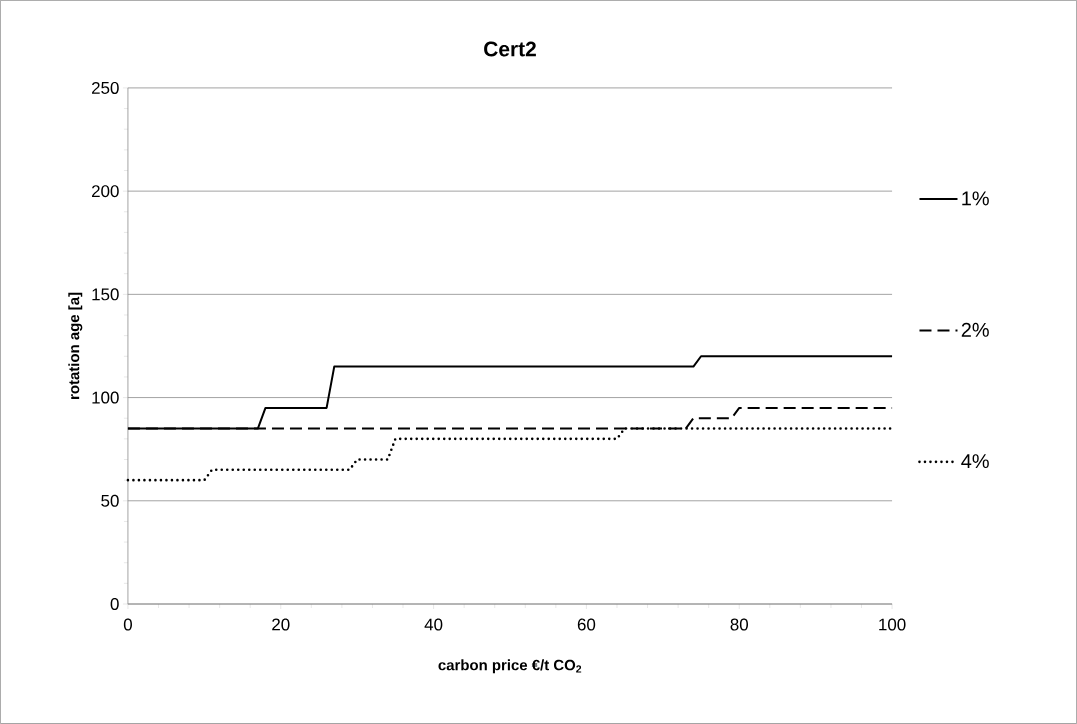  What do you see at coordinates (510, 666) in the screenshot?
I see `x-axis-title: carbon price €/t CO$_{2}$` at bounding box center [510, 666].